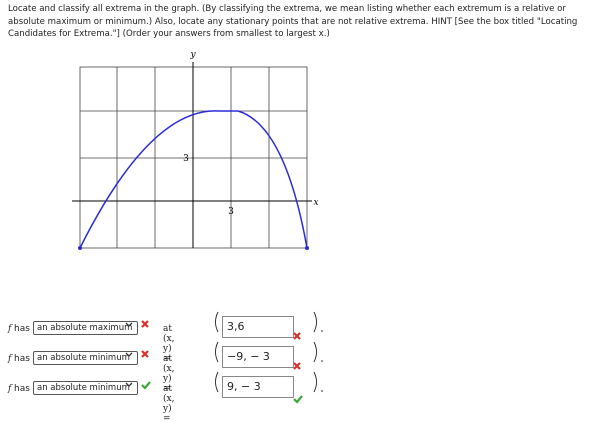 Image resolution: width=598 pixels, height=424 pixels. I want to click on curve, so click(193, 179).